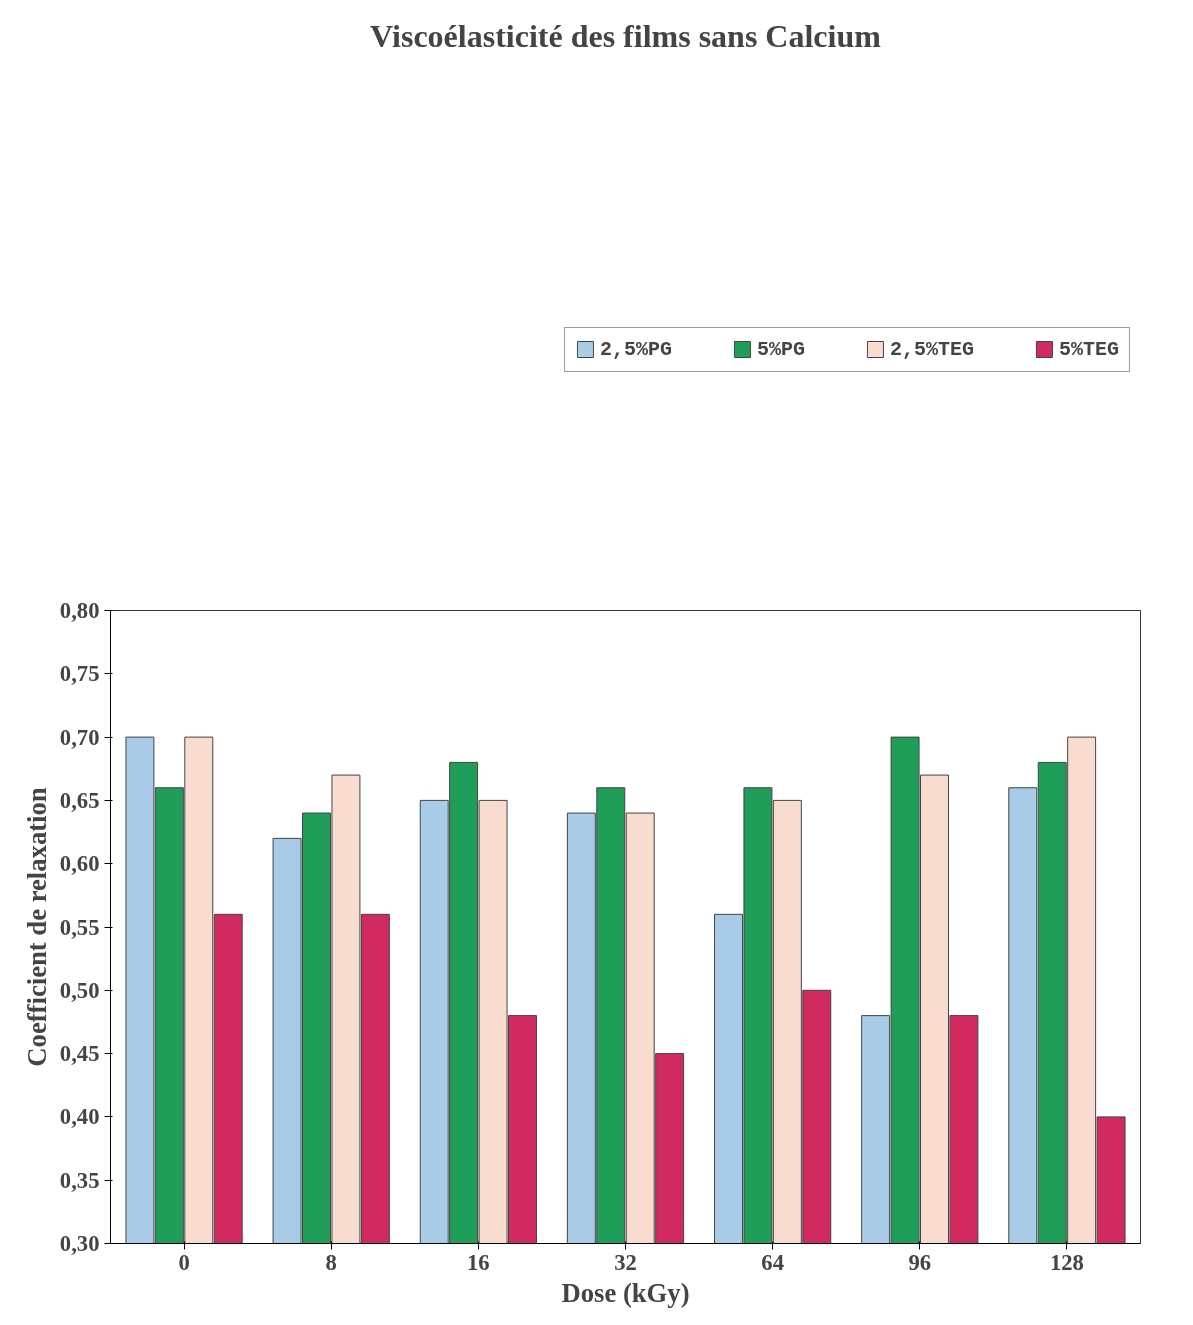 The image size is (1193, 1325). What do you see at coordinates (79, 800) in the screenshot?
I see `y-tick-label: 0,65` at bounding box center [79, 800].